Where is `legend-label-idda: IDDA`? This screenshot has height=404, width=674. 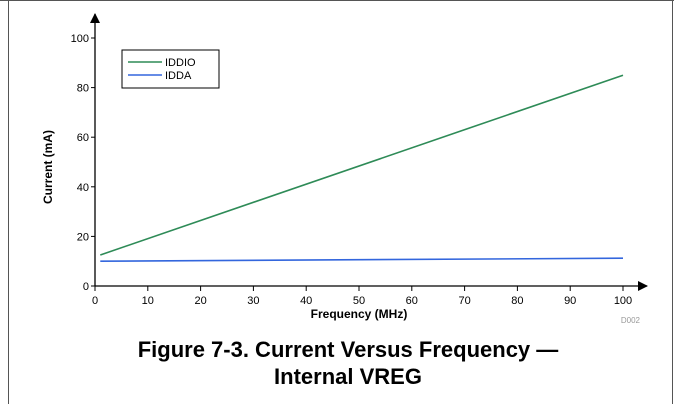
legend-label-idda: IDDA is located at coordinates (178, 76).